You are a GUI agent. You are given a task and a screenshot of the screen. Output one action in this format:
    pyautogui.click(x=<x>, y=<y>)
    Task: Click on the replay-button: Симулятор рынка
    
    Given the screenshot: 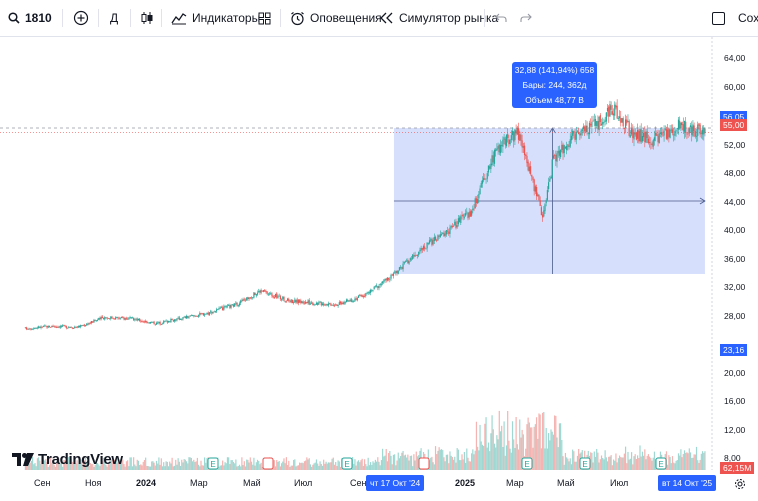 What is the action you would take?
    pyautogui.click(x=439, y=18)
    